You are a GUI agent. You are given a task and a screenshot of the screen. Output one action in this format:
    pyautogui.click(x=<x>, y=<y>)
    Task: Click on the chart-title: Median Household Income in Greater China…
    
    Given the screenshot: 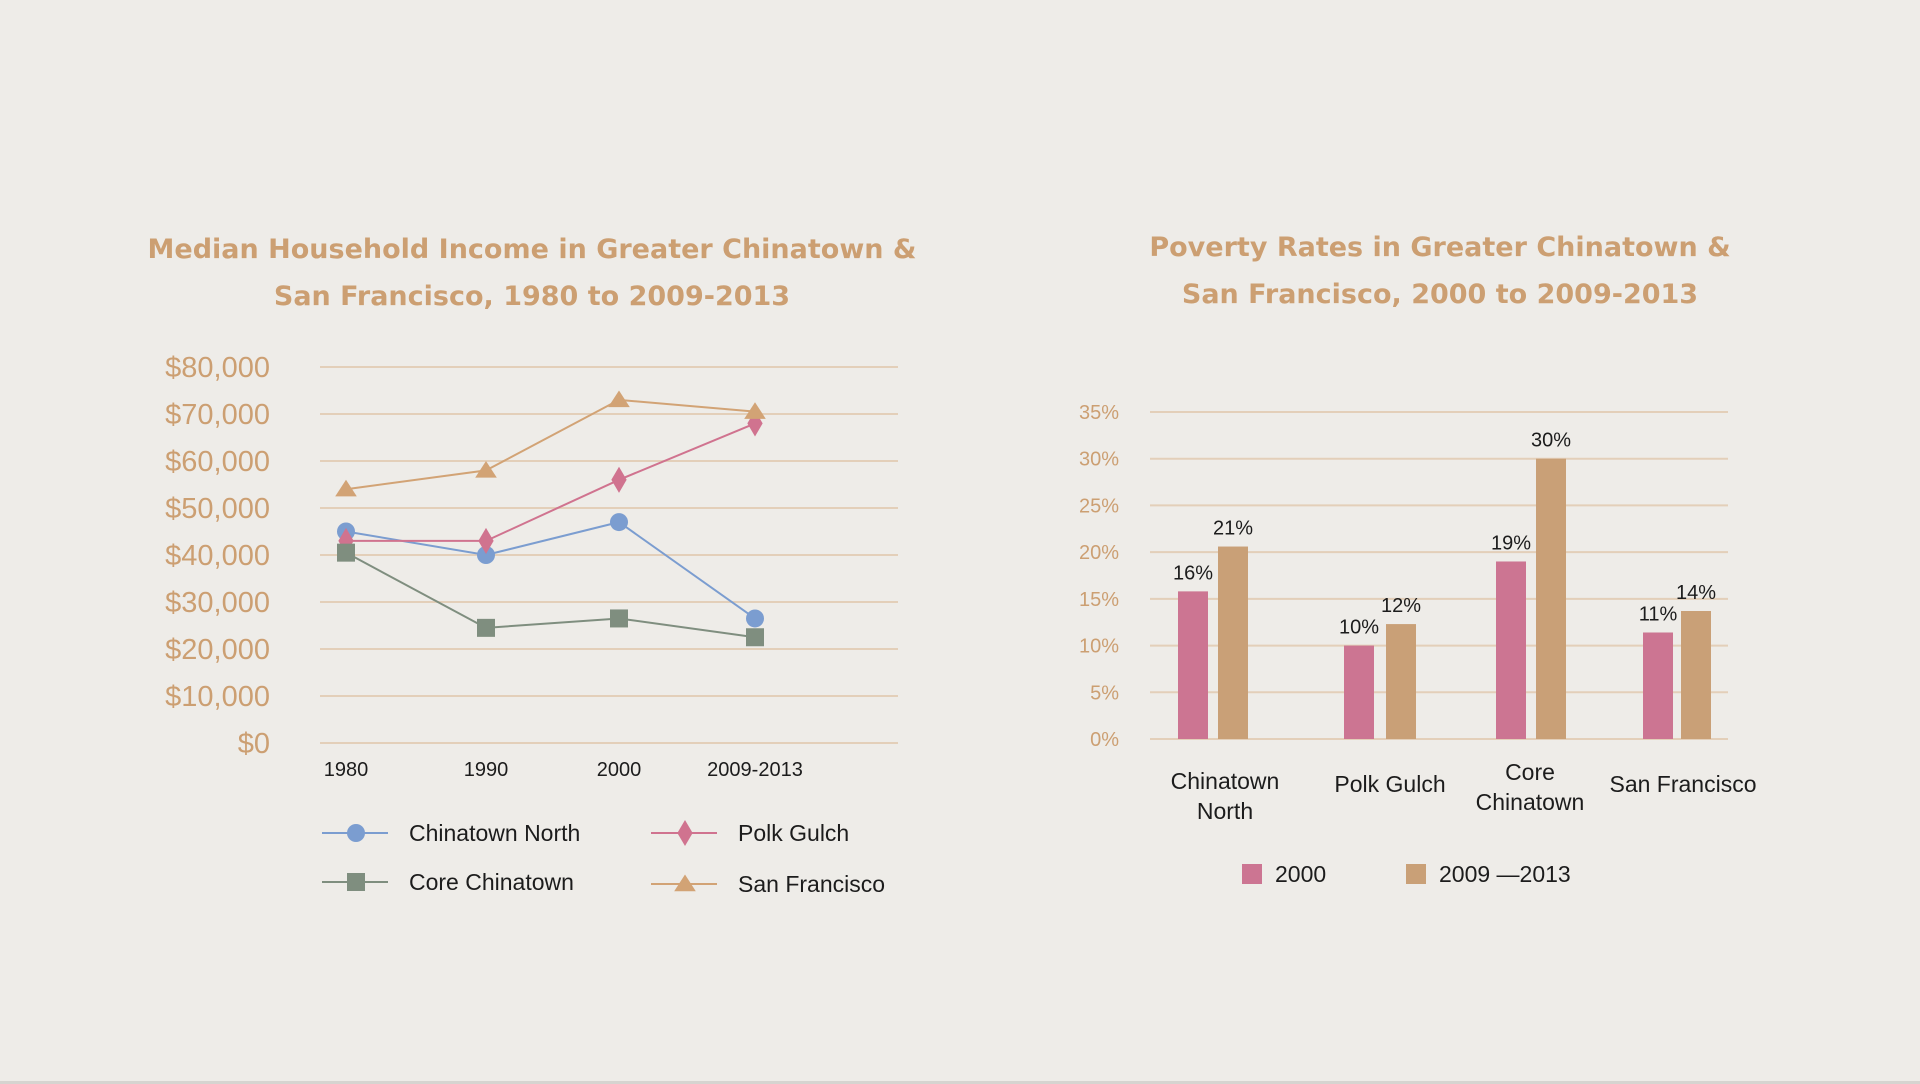 What is the action you would take?
    pyautogui.click(x=532, y=249)
    